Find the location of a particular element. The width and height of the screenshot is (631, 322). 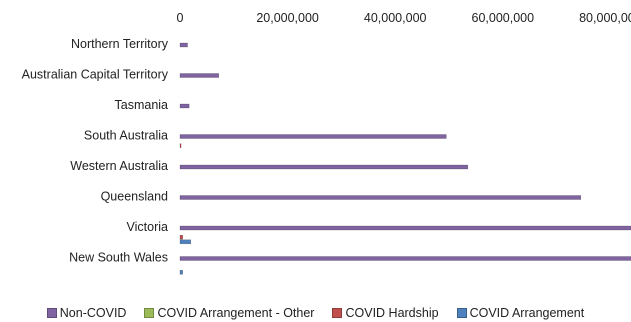

x-tick-label: 0 is located at coordinates (180, 18).